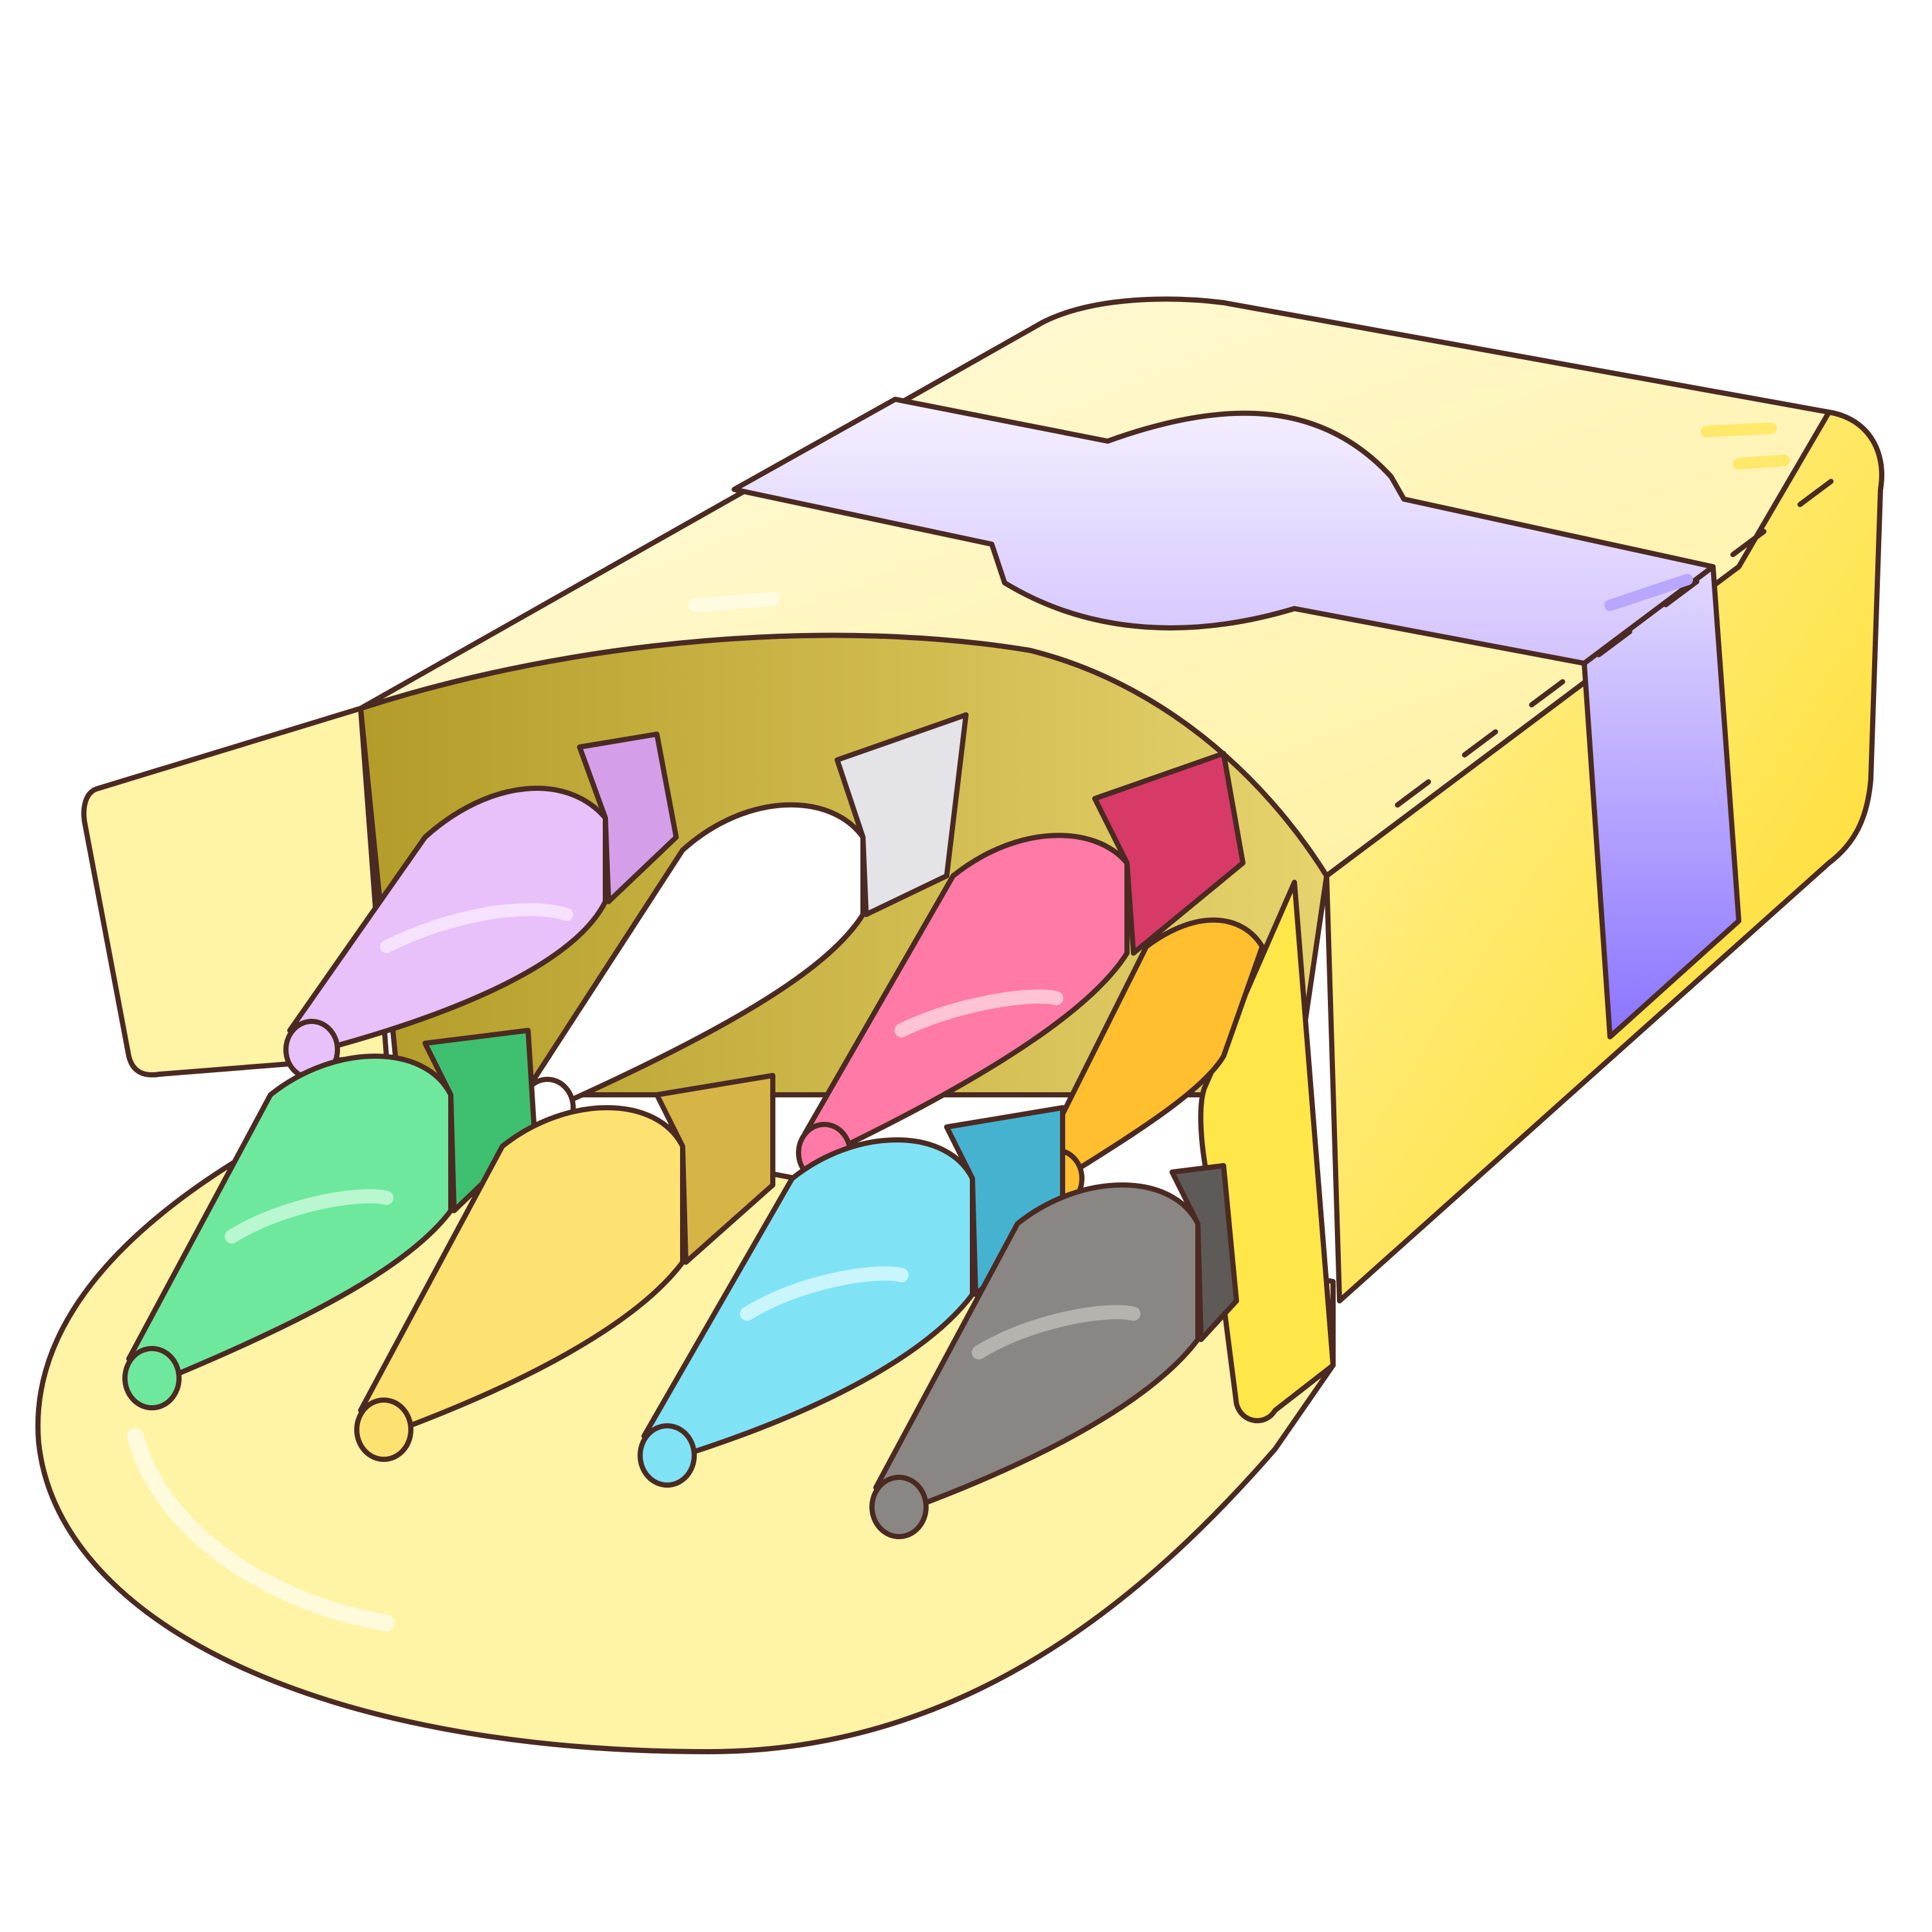 Image resolution: width=1932 pixels, height=1932 pixels. What do you see at coordinates (329, 1219) in the screenshot?
I see `green-crayon` at bounding box center [329, 1219].